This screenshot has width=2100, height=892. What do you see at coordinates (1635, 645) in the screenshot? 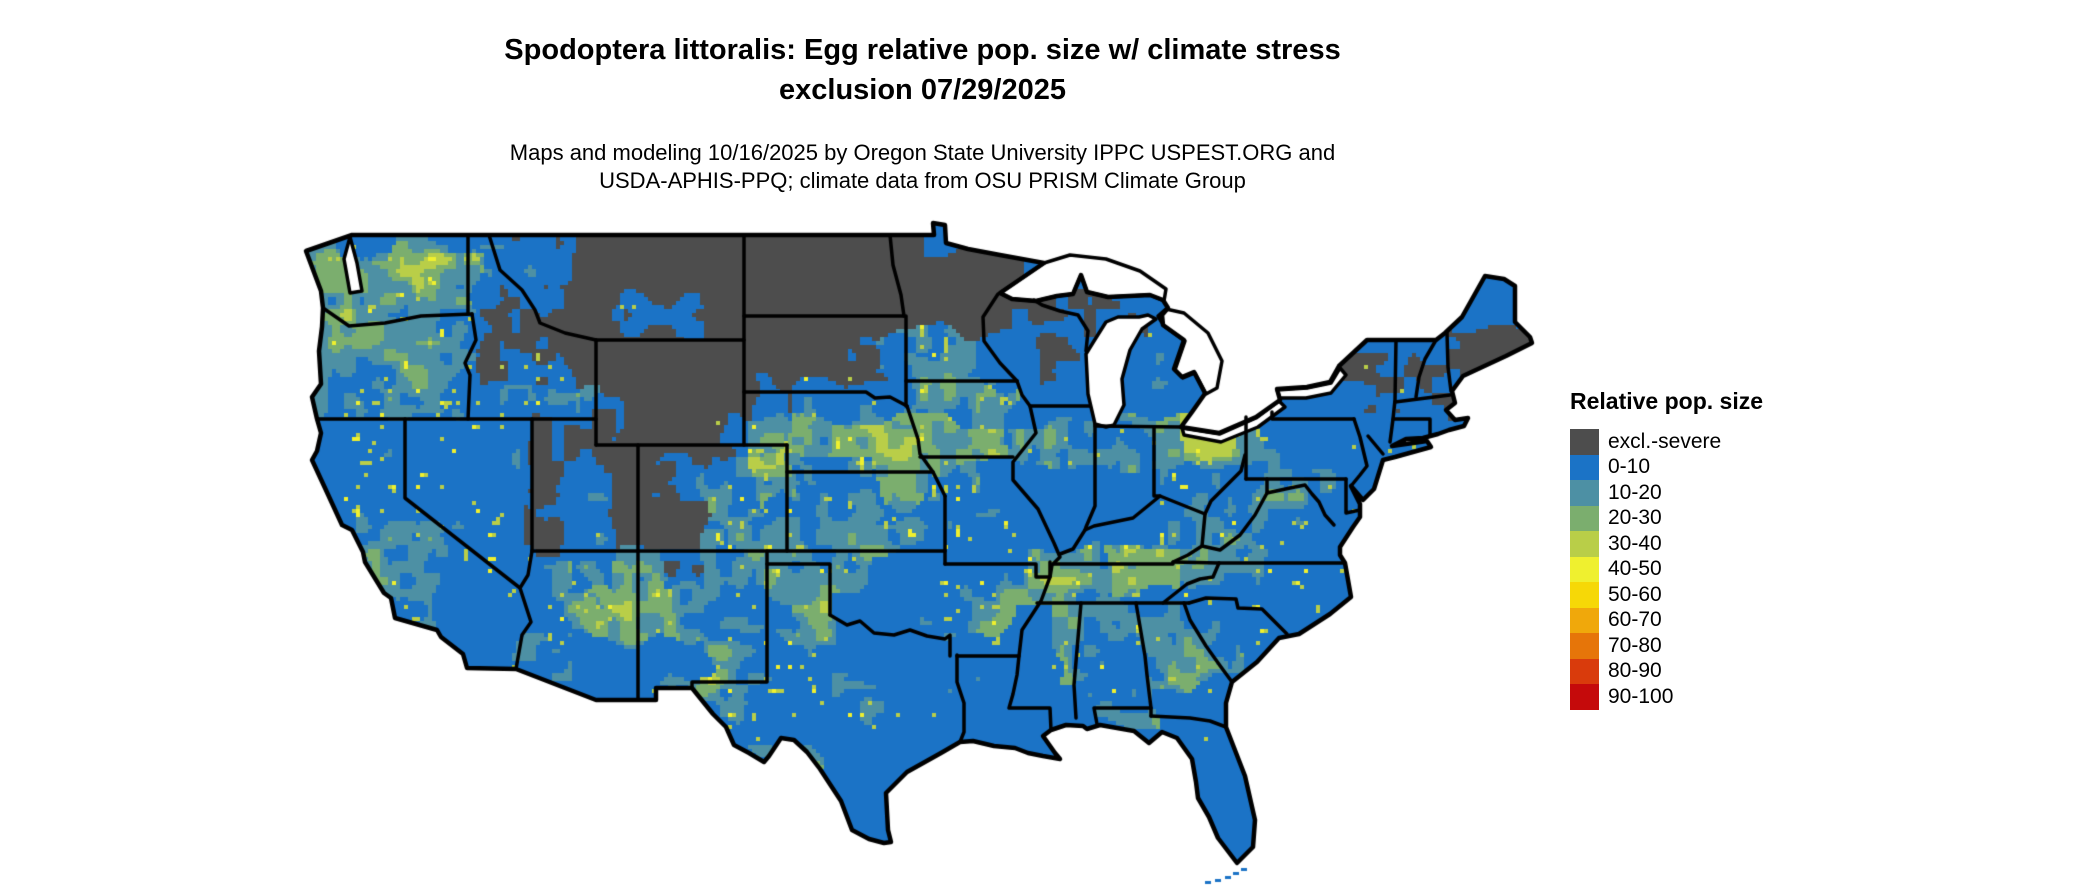
I see `legend-label: 70-80` at bounding box center [1635, 645].